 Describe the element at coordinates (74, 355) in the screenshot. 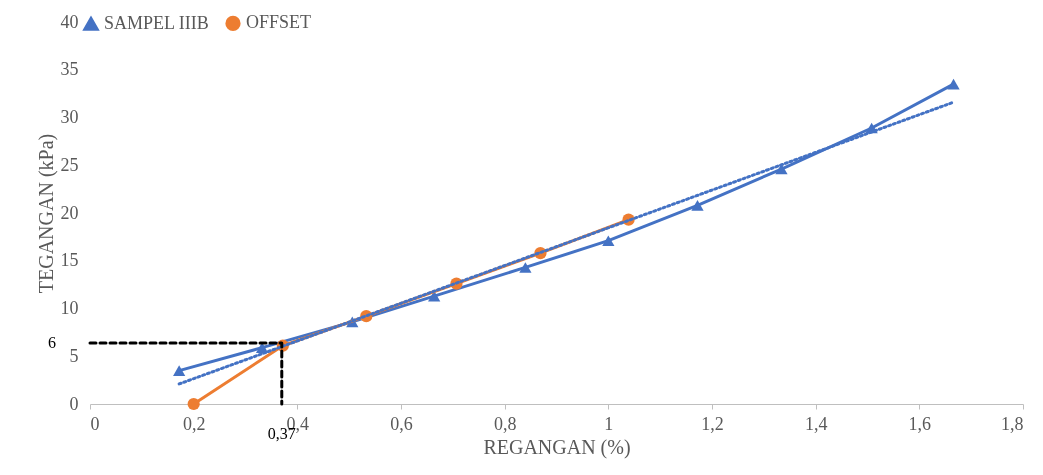

I see `y-tick-label: 5` at that location.